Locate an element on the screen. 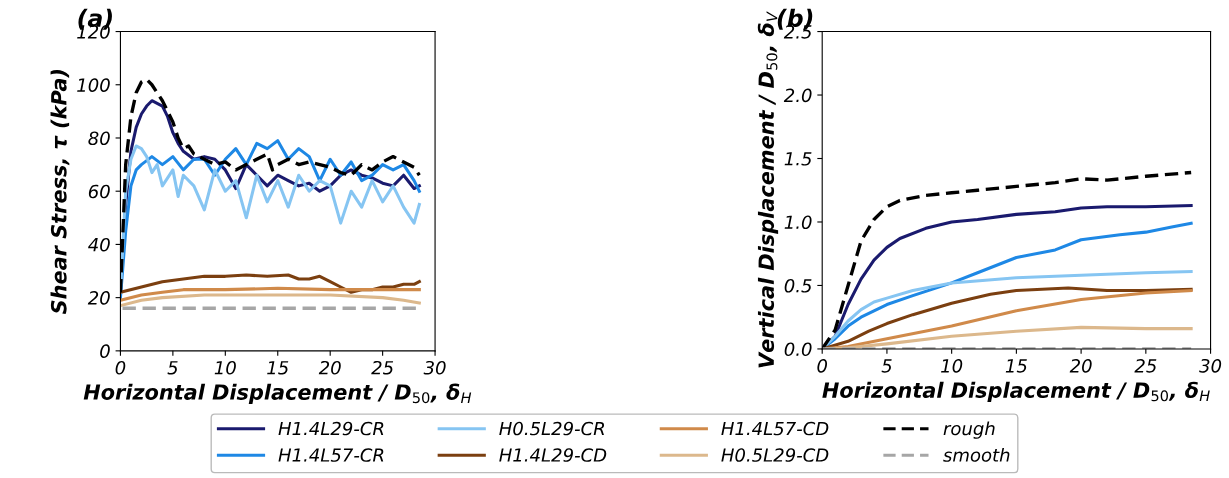 Image resolution: width=1229 pixels, height=478 pixels. legend-label: H1.4L29-CD is located at coordinates (553, 455).